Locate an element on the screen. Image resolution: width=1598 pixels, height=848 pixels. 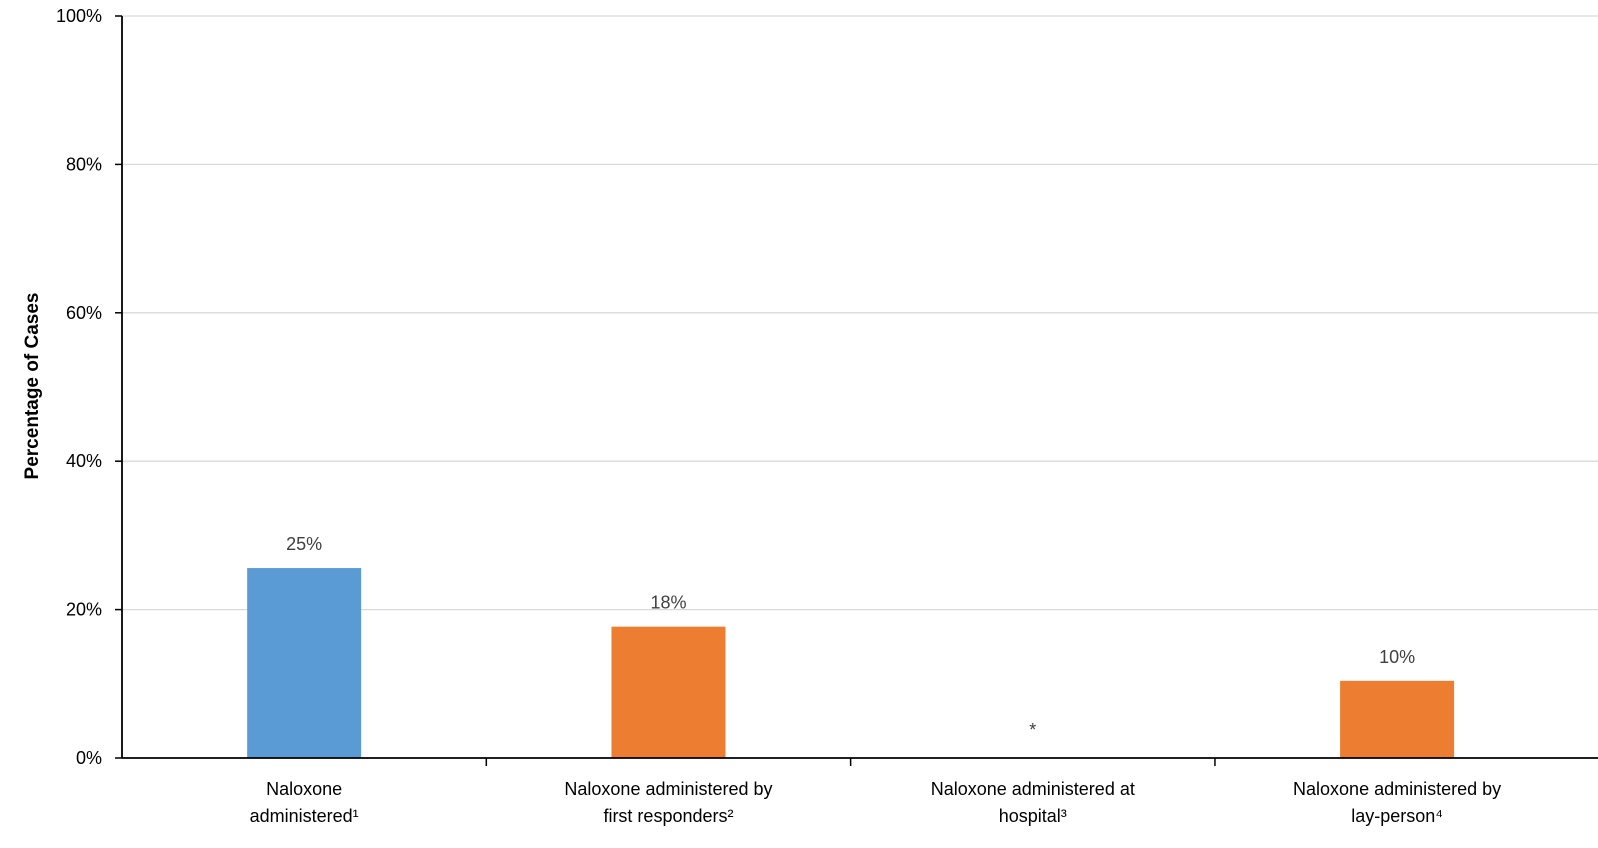
x-category-label-line: hospital³ is located at coordinates (1033, 816).